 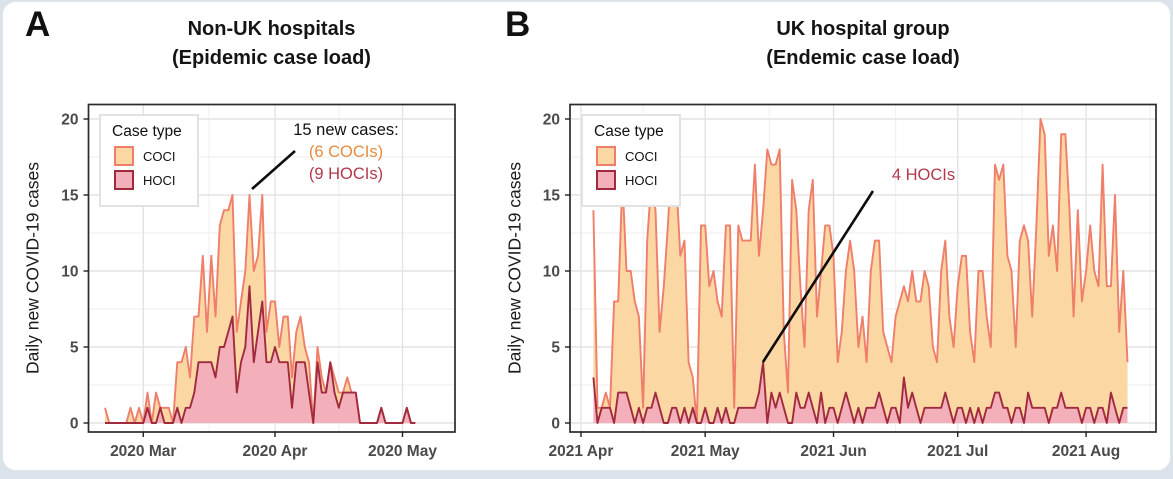 I want to click on panel-b-x-tick-label: 2021 Apr, so click(x=581, y=451).